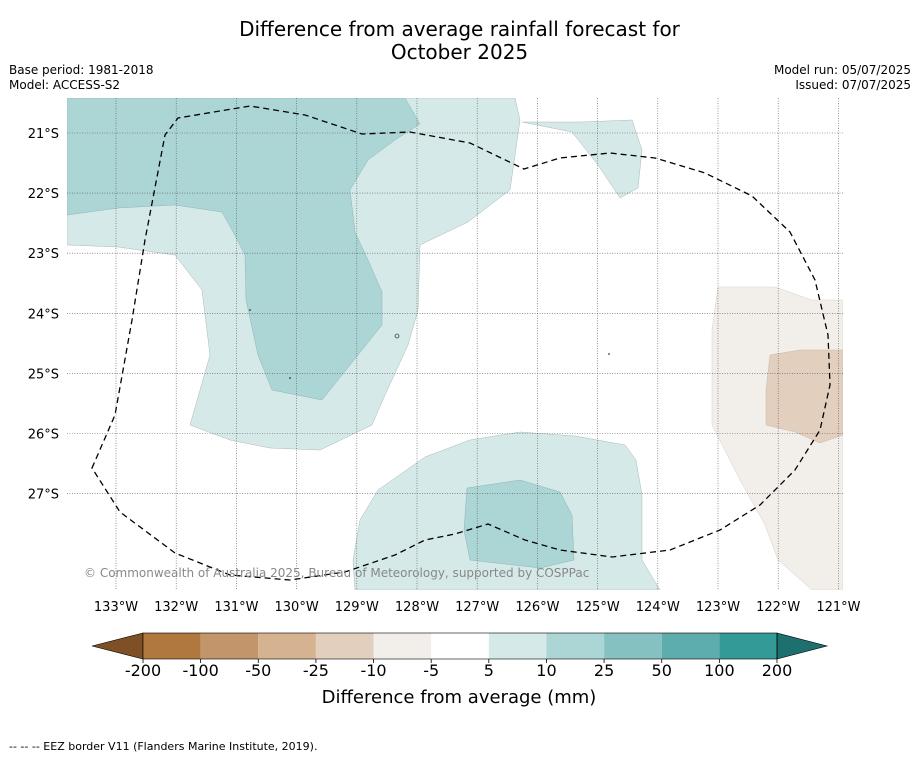  I want to click on anomaly-region-10-25-south, so click(519, 524).